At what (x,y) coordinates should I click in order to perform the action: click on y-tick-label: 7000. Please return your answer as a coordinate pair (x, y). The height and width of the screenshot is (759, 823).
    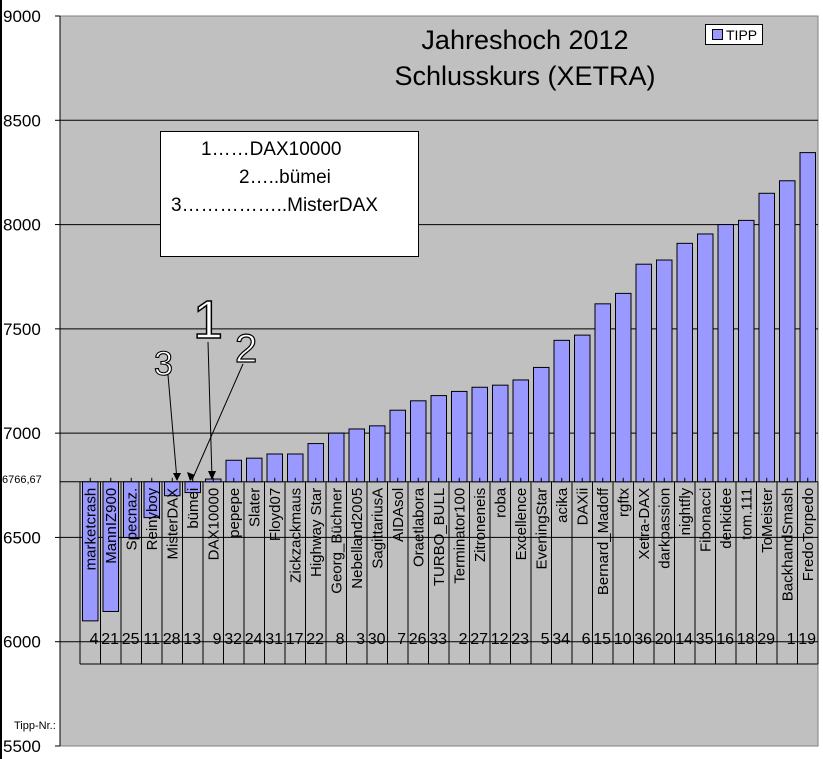
    Looking at the image, I should click on (22, 433).